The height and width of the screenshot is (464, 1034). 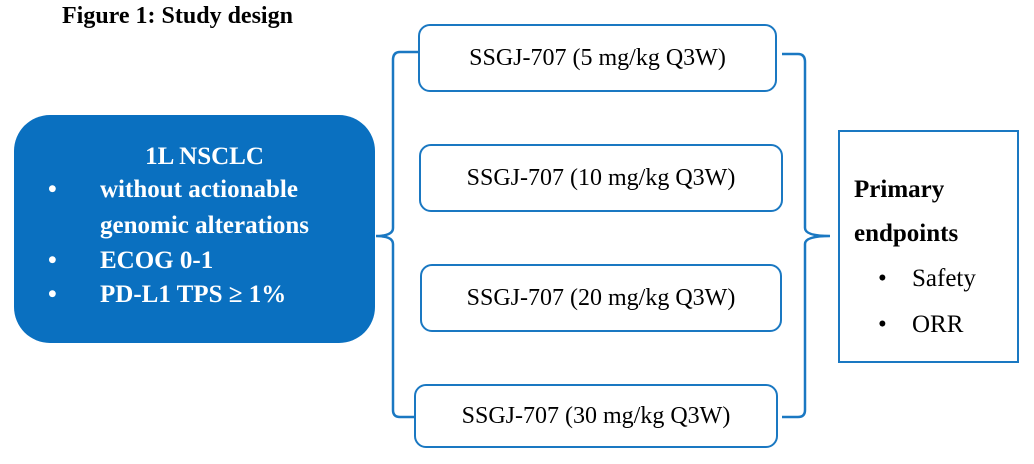 What do you see at coordinates (601, 298) in the screenshot?
I see `arm-box-20mg: SSGJ-707 (20 mg/kg Q3W)` at bounding box center [601, 298].